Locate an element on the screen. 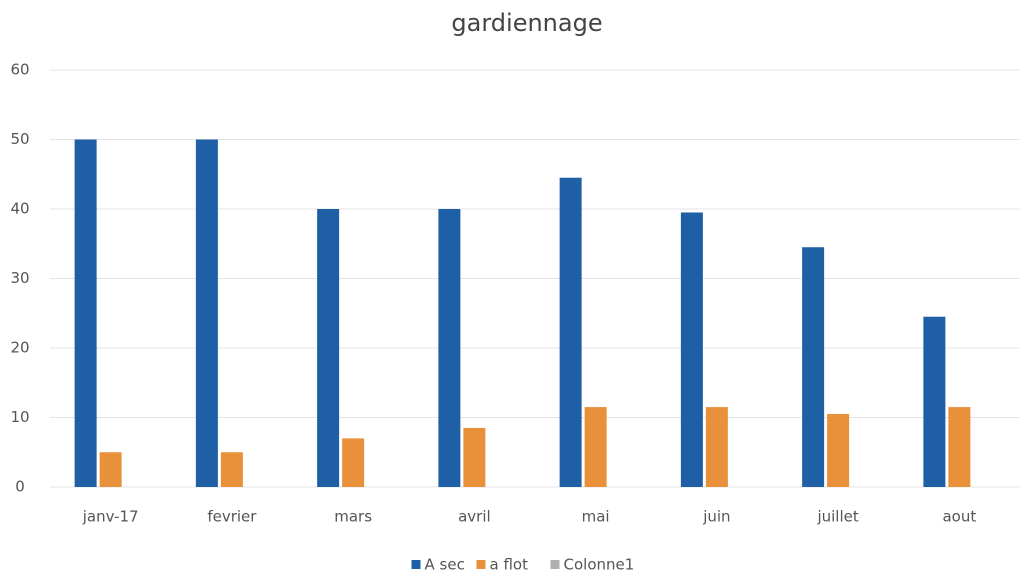  y-tick-label: 50 is located at coordinates (19, 139).